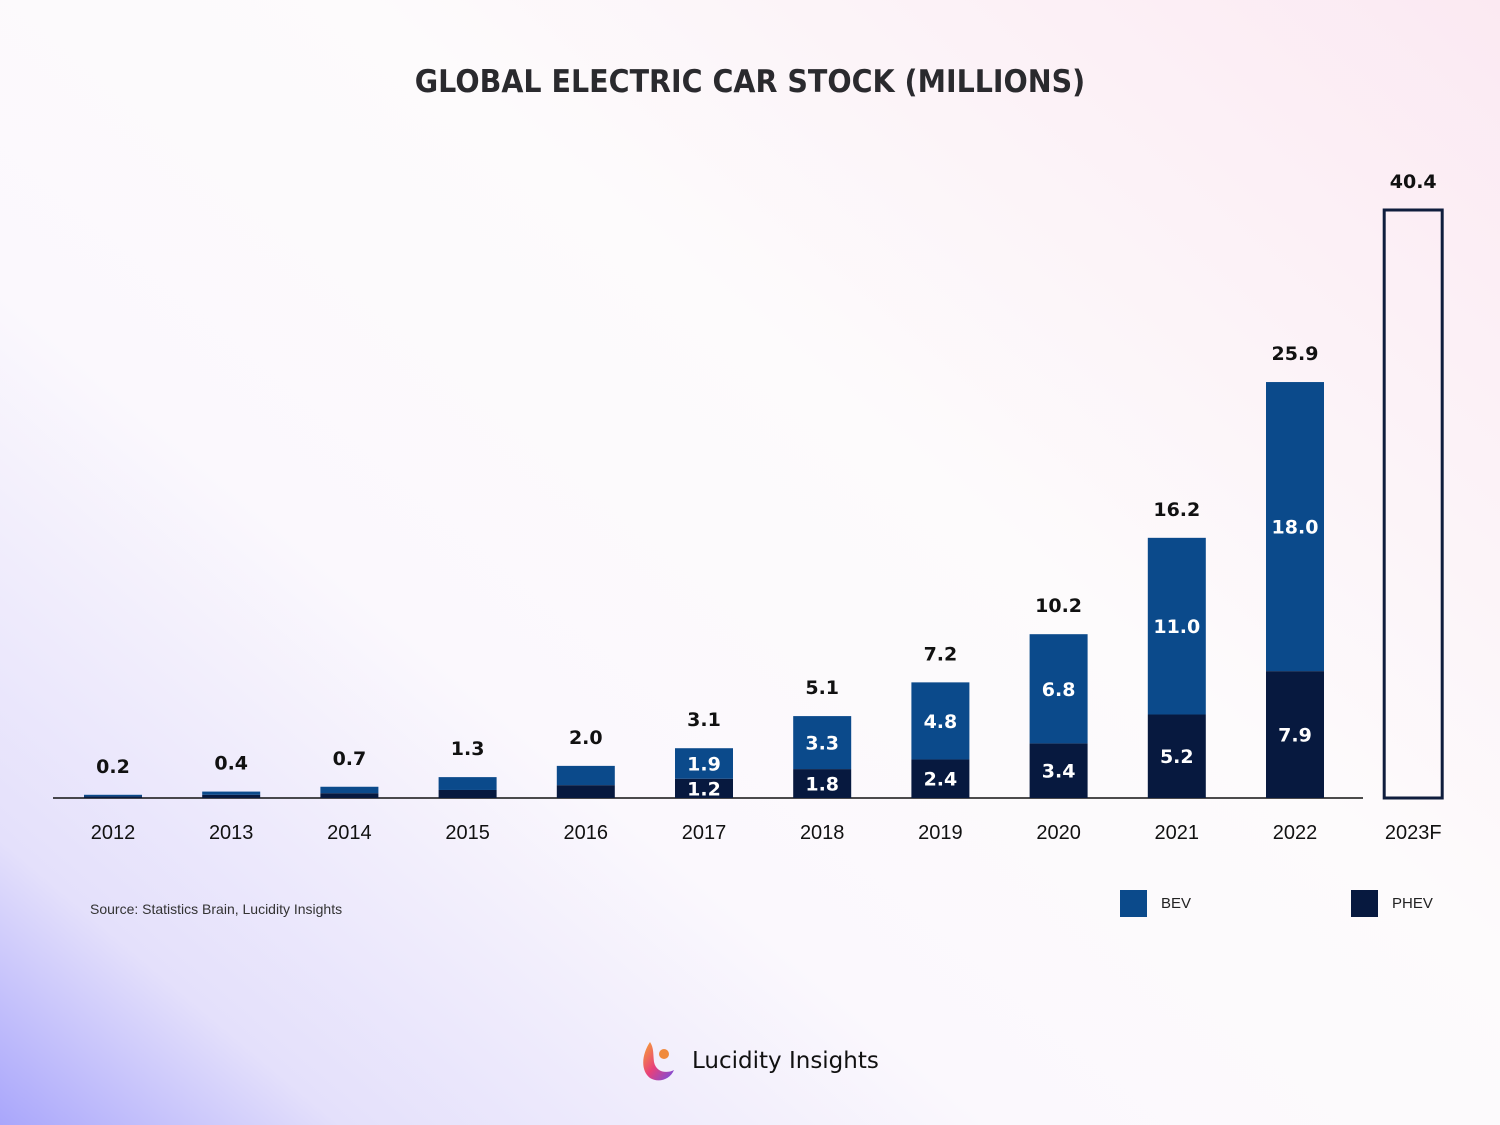 The height and width of the screenshot is (1125, 1500). I want to click on legend-phev: PHEV, so click(1392, 903).